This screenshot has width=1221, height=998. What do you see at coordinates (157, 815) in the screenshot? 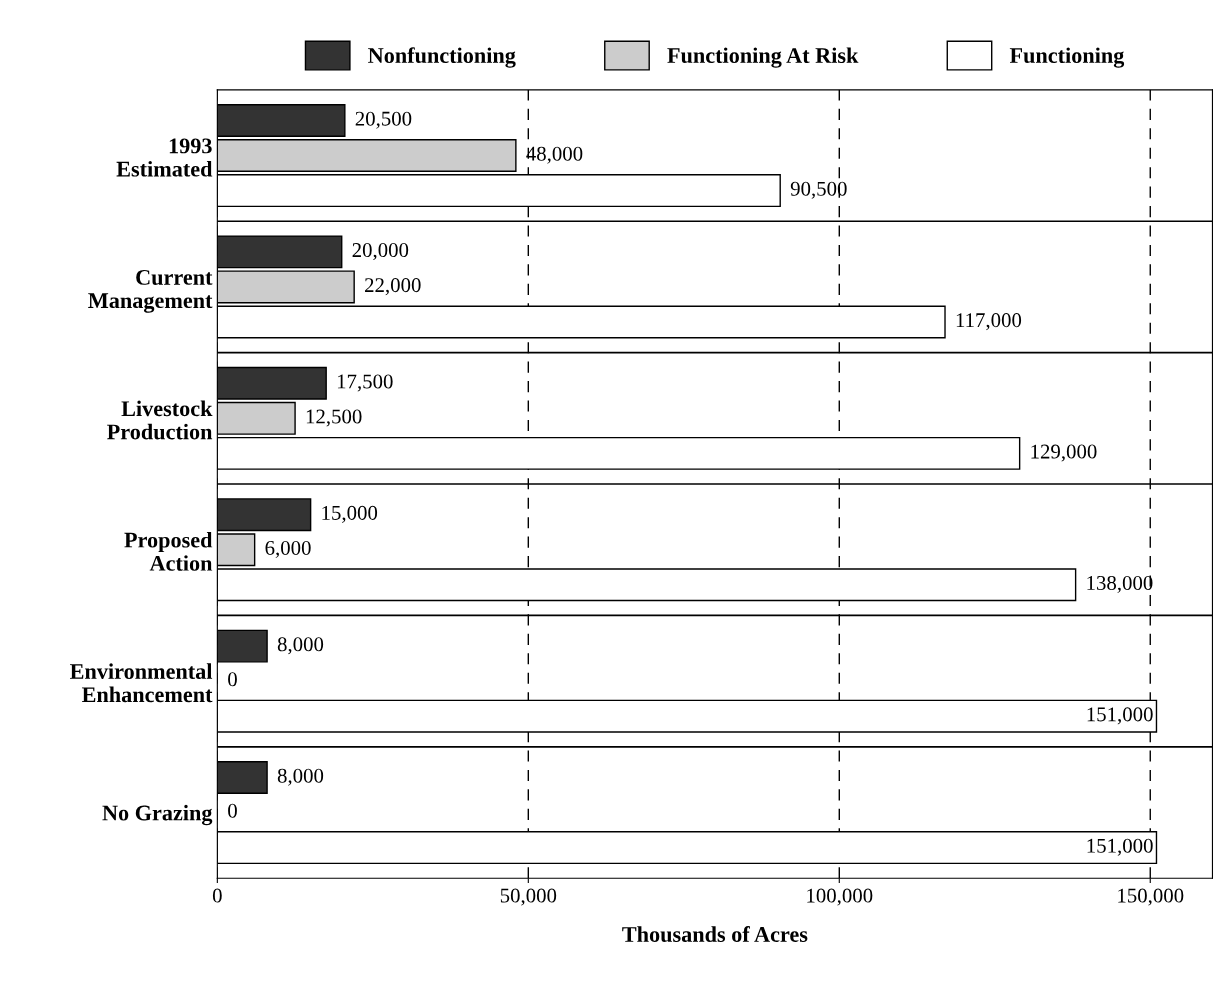
I see `y-tick-label: No Grazing` at bounding box center [157, 815].